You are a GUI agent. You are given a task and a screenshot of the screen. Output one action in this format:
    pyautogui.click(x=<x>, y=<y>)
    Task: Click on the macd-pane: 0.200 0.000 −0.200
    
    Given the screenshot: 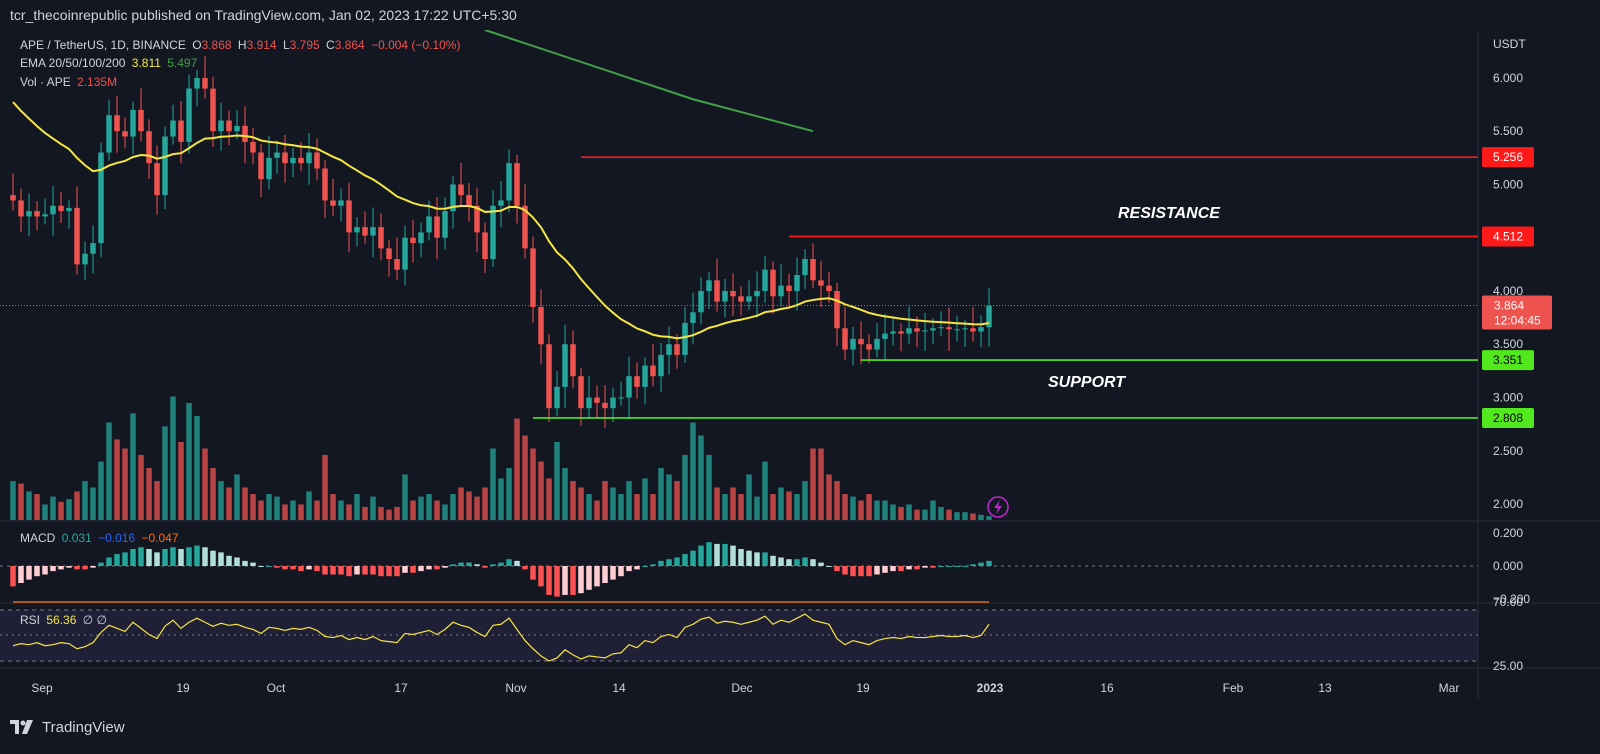 What is the action you would take?
    pyautogui.click(x=765, y=566)
    